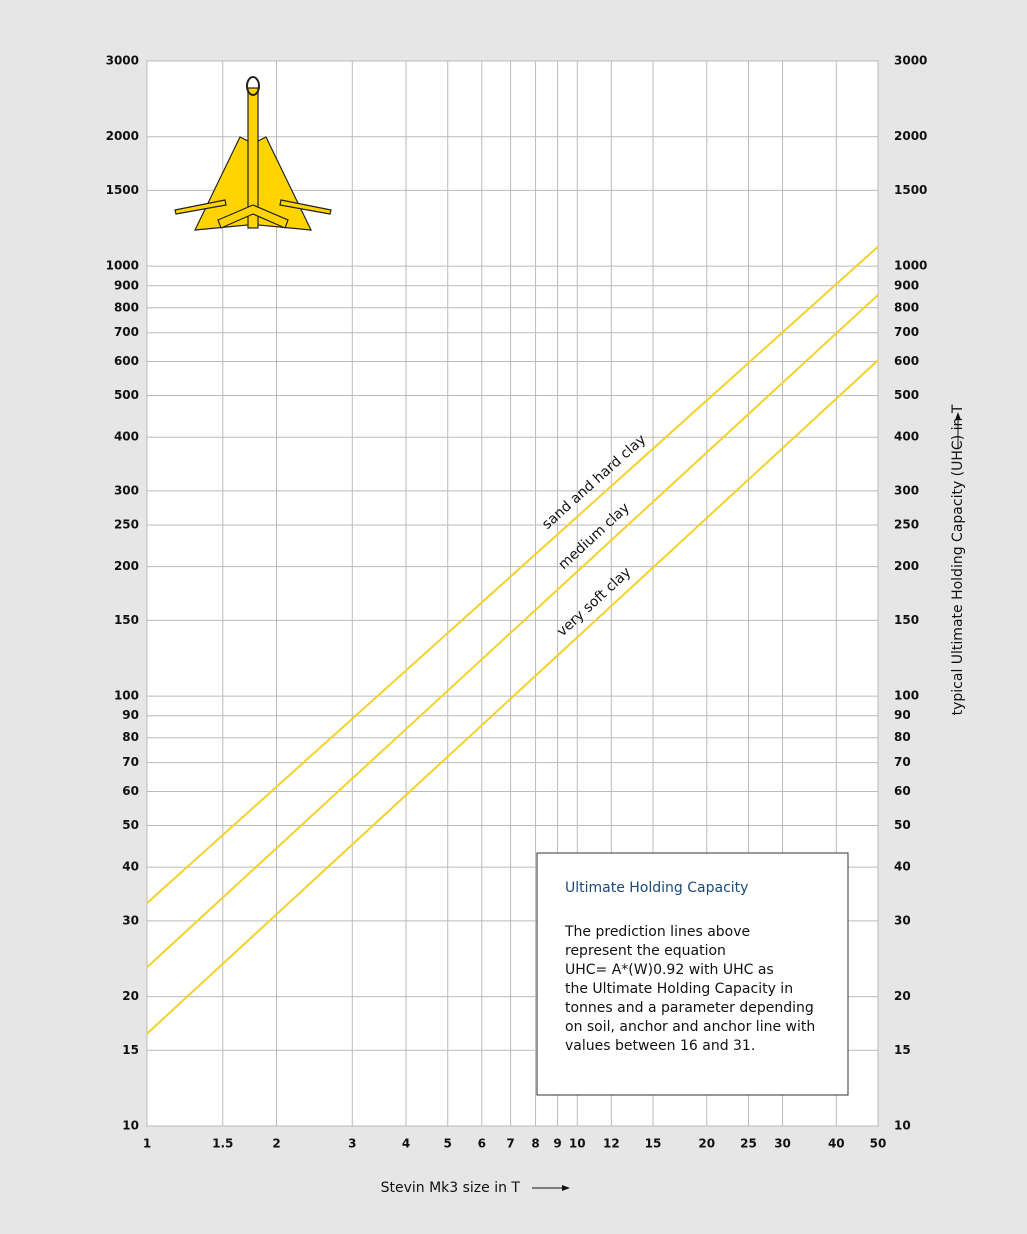 The width and height of the screenshot is (1027, 1234). What do you see at coordinates (748, 1144) in the screenshot?
I see `x-tick-label: 25` at bounding box center [748, 1144].